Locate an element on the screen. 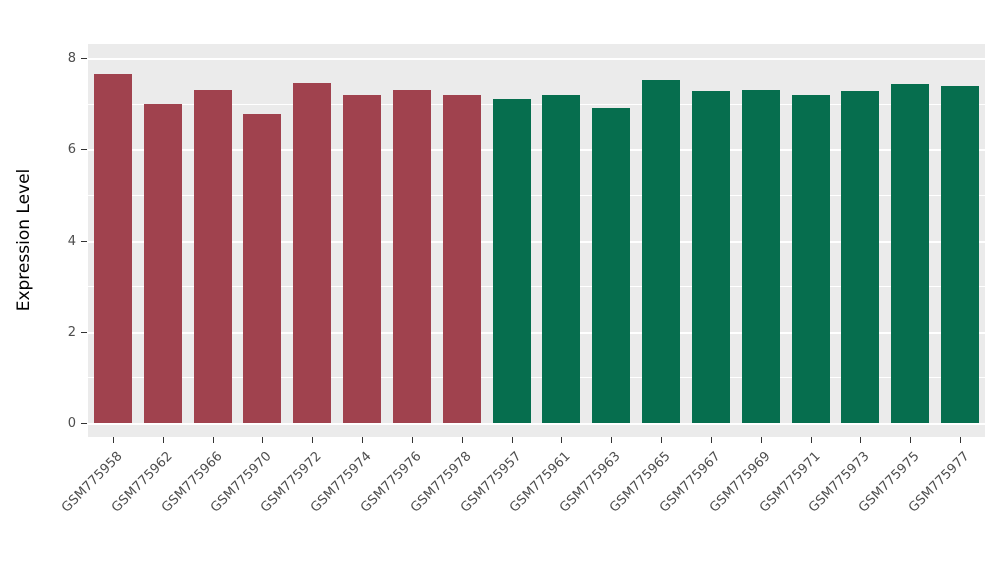  x-tick-label-GSM775972: GSM775972 is located at coordinates (291, 482).